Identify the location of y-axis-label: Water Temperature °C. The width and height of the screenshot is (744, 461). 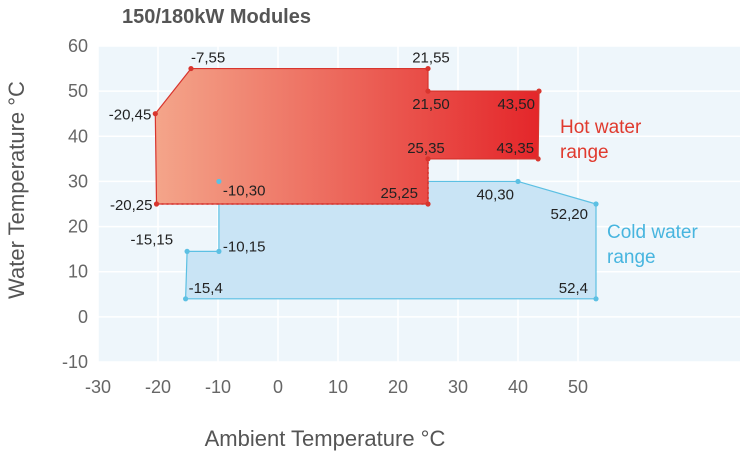
(16, 190).